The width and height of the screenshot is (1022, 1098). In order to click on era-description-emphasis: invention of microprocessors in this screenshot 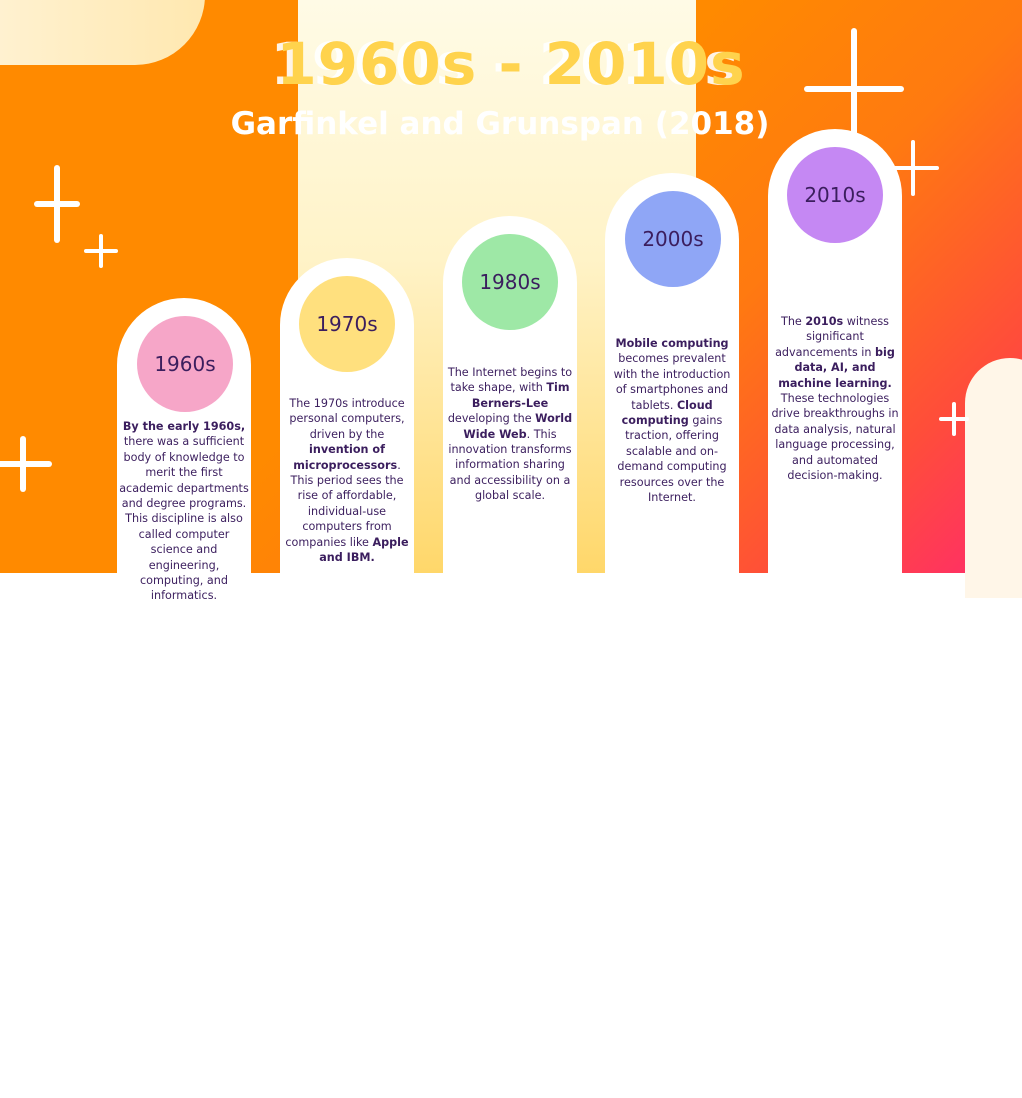, I will do `click(345, 457)`.